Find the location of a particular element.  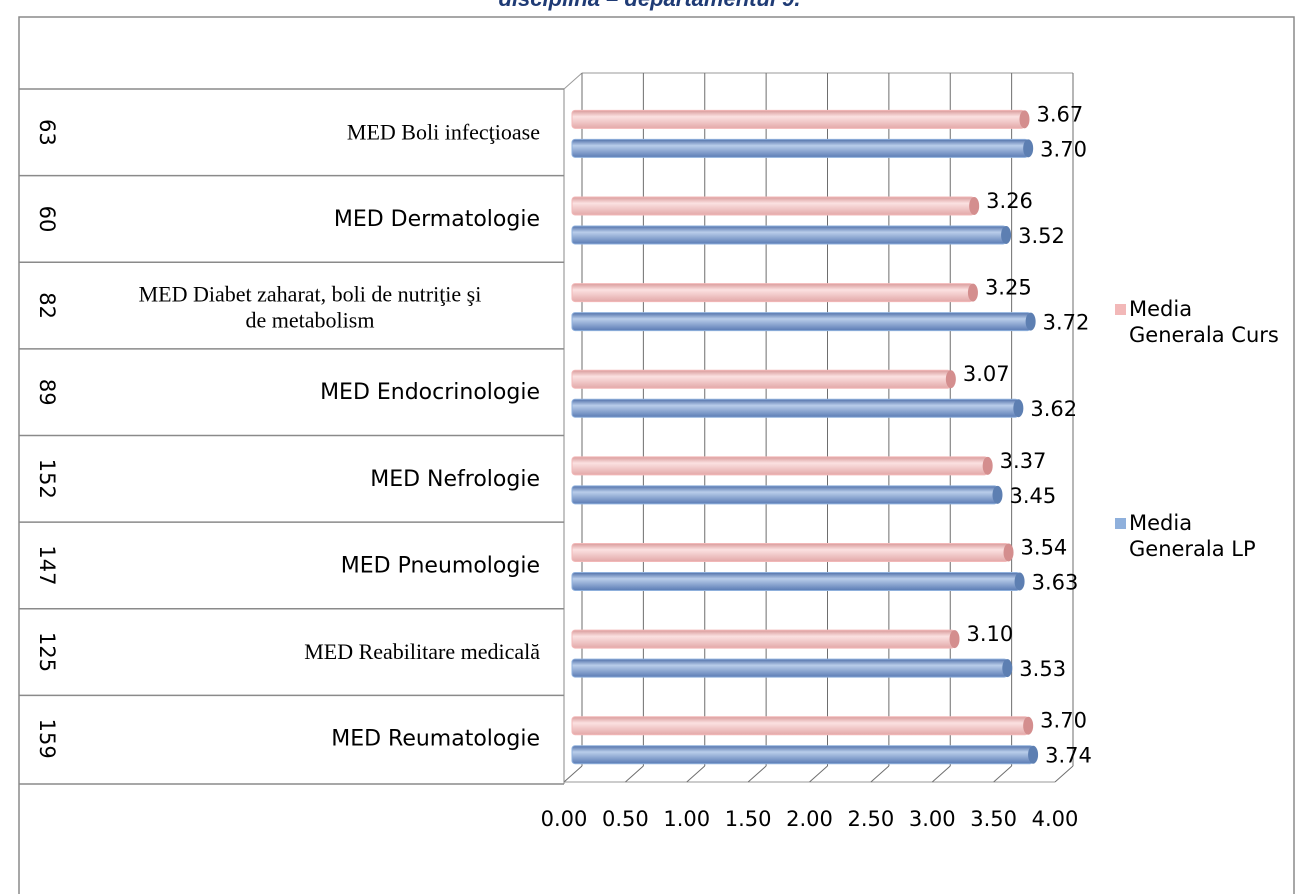

bar-value-label: 3.26 is located at coordinates (1009, 201).